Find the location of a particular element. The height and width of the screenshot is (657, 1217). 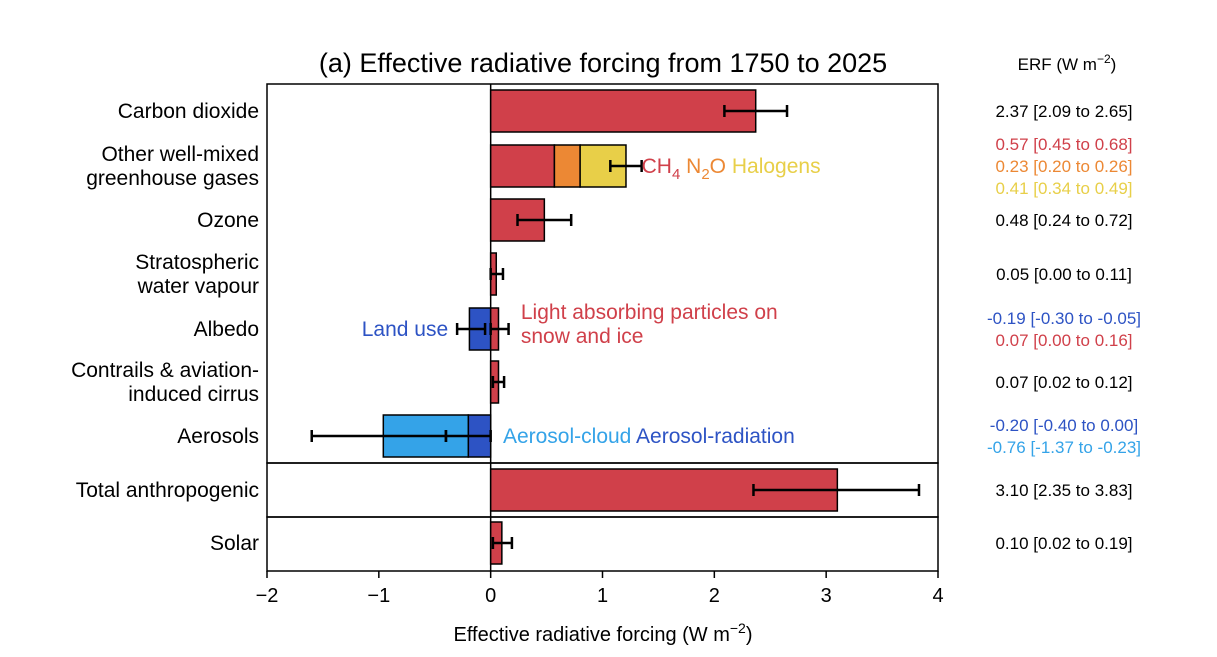

annotation-part: 2 is located at coordinates (705, 174).